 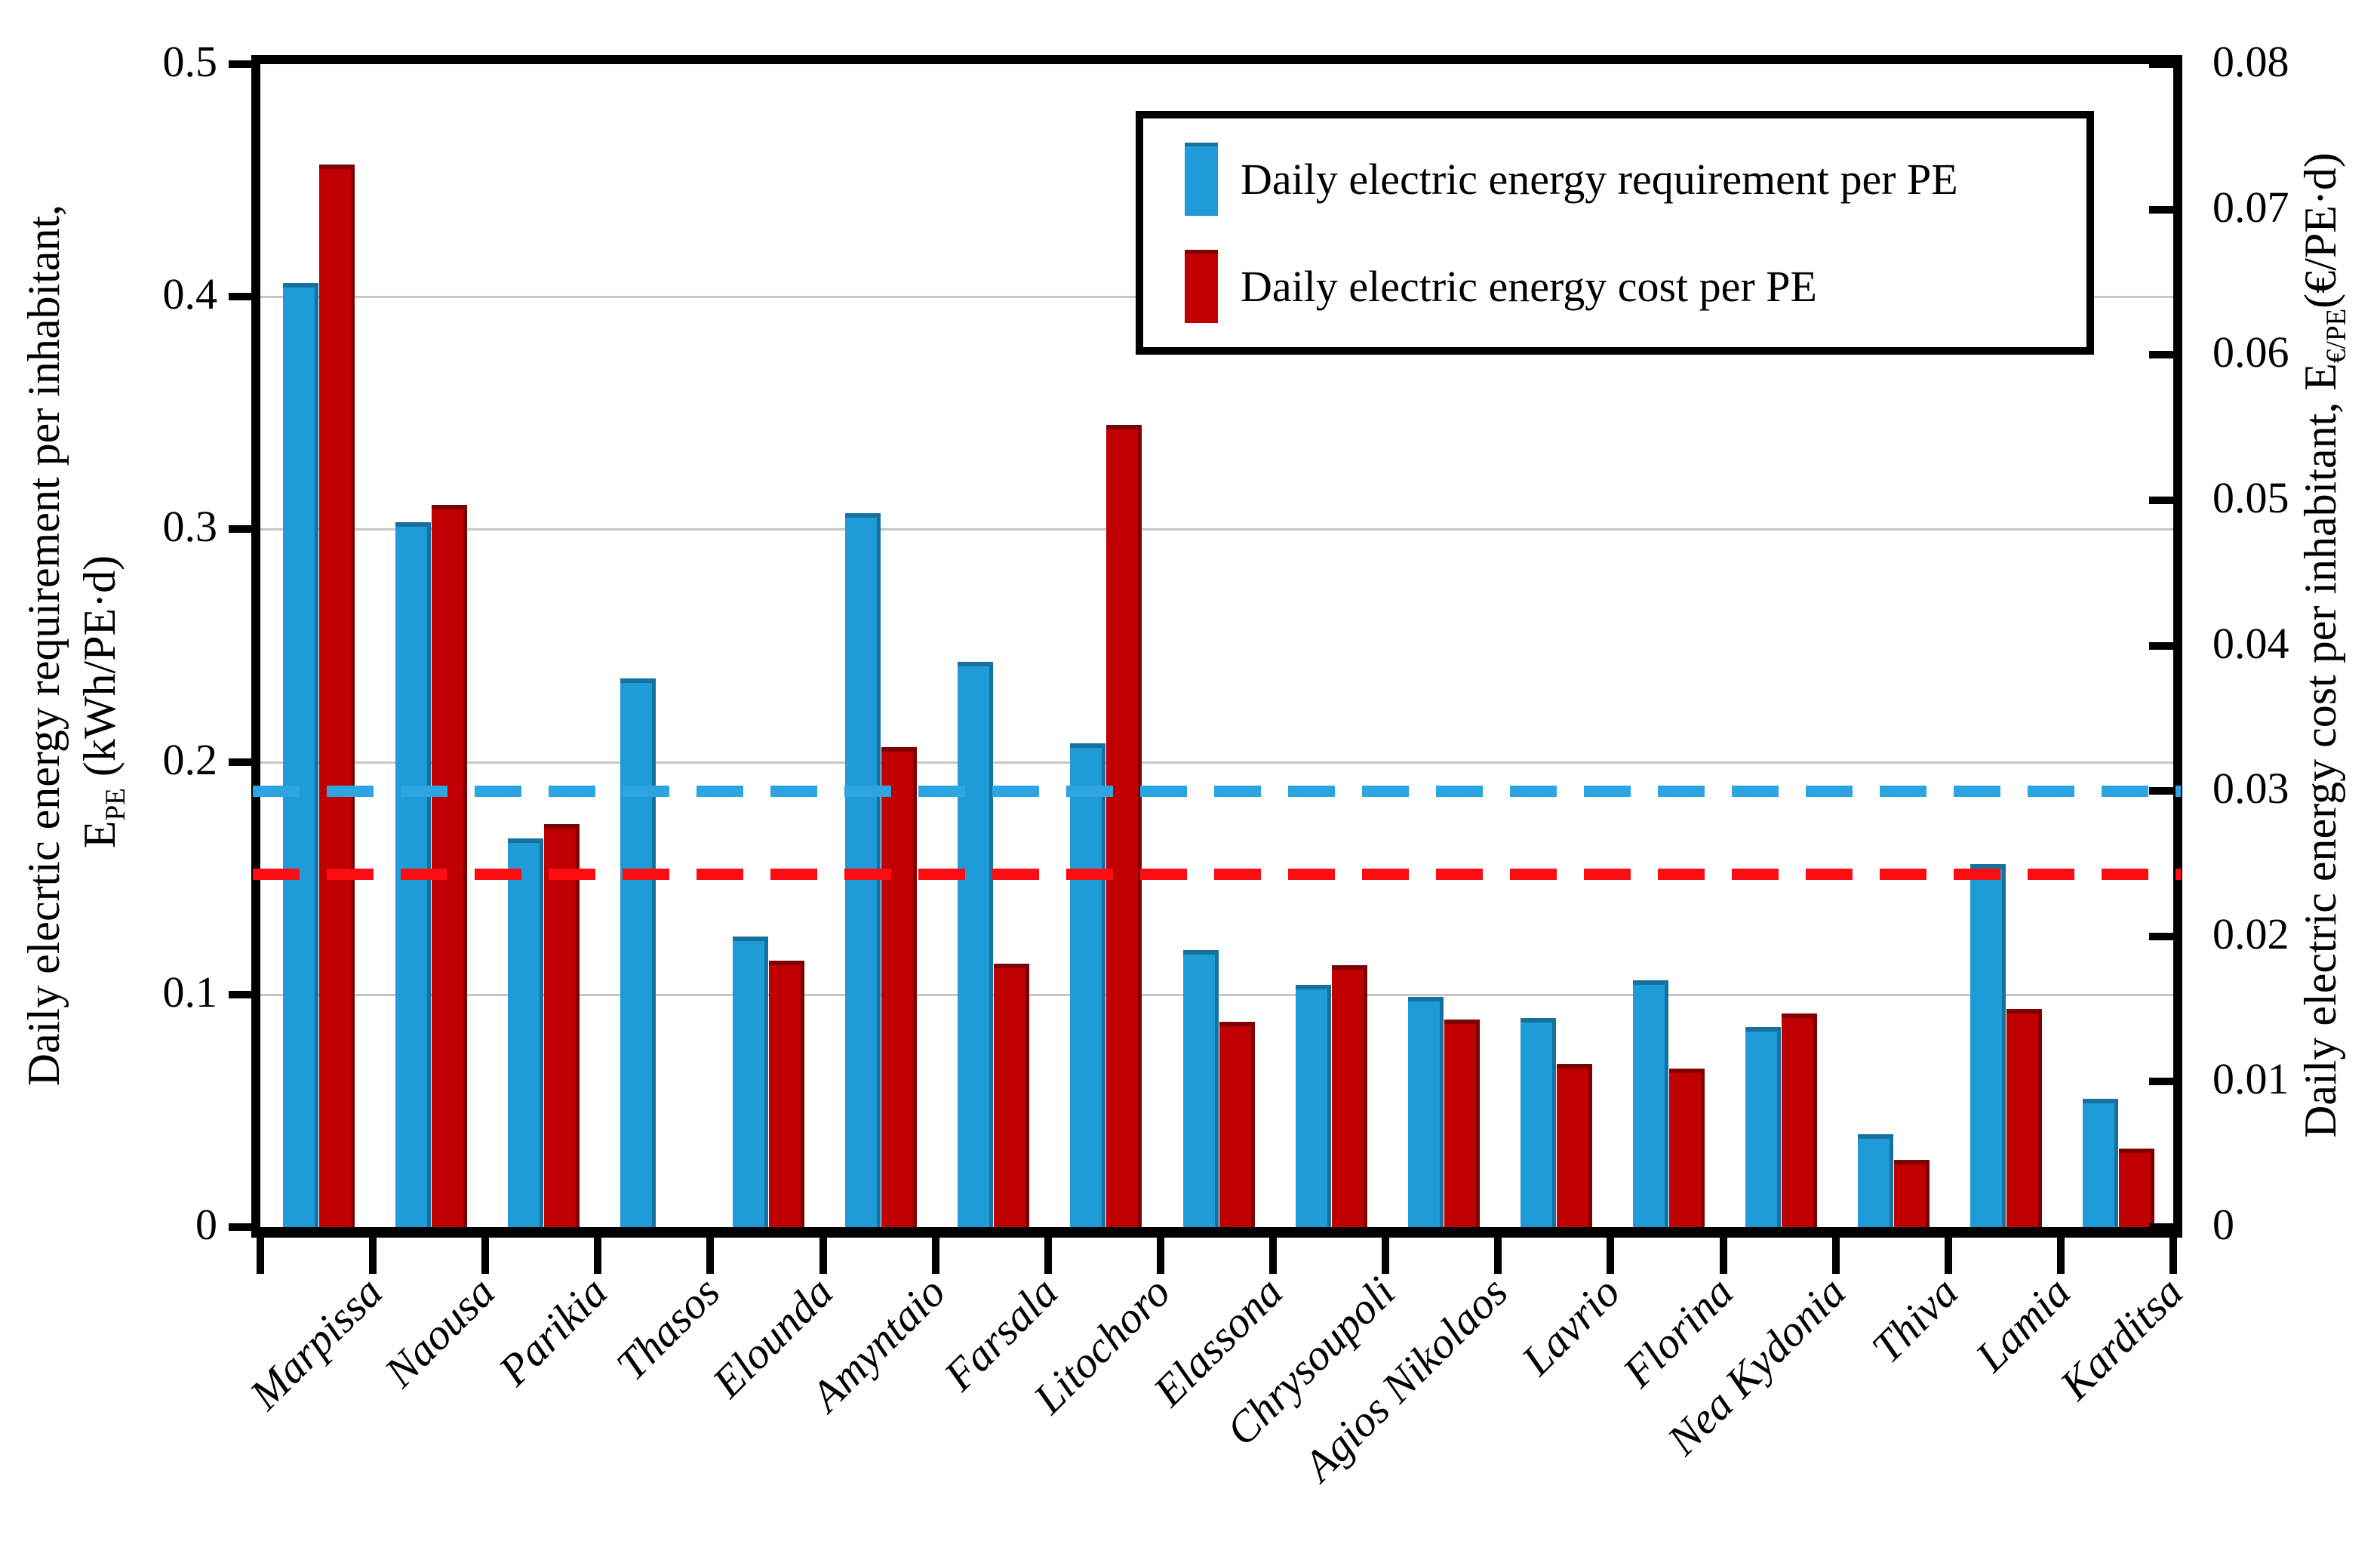 I want to click on bar-requirement-karditsa, so click(x=2101, y=1163).